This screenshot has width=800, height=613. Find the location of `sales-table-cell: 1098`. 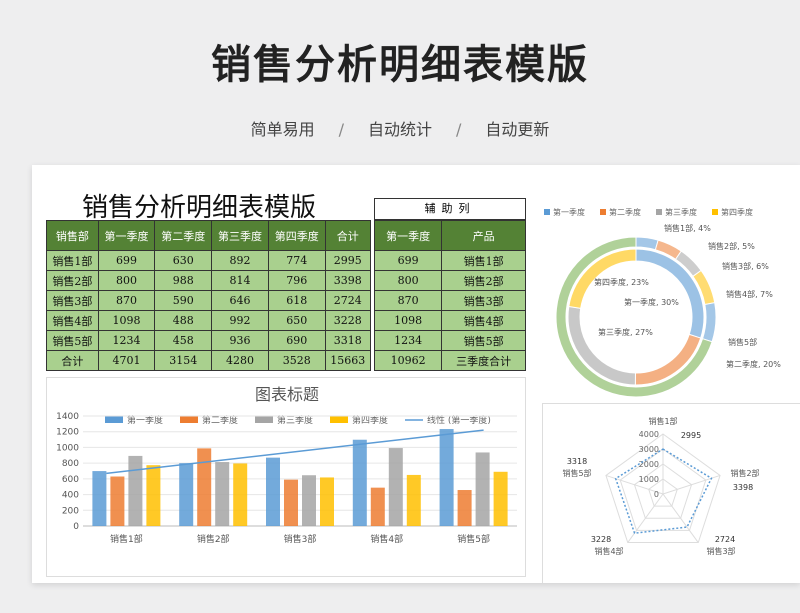

sales-table-cell: 1098 is located at coordinates (126, 320).